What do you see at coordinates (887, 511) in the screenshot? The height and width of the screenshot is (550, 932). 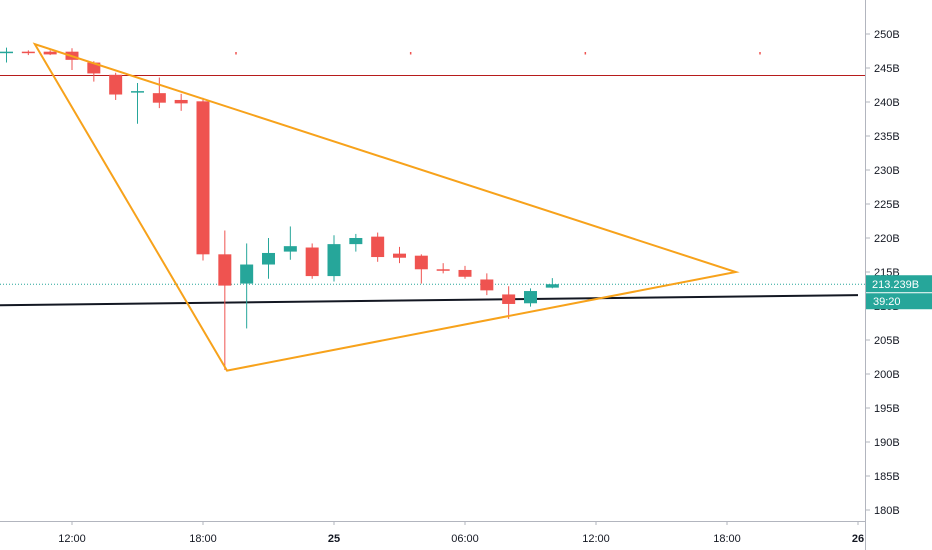 I see `y-tick-label: 180B` at bounding box center [887, 511].